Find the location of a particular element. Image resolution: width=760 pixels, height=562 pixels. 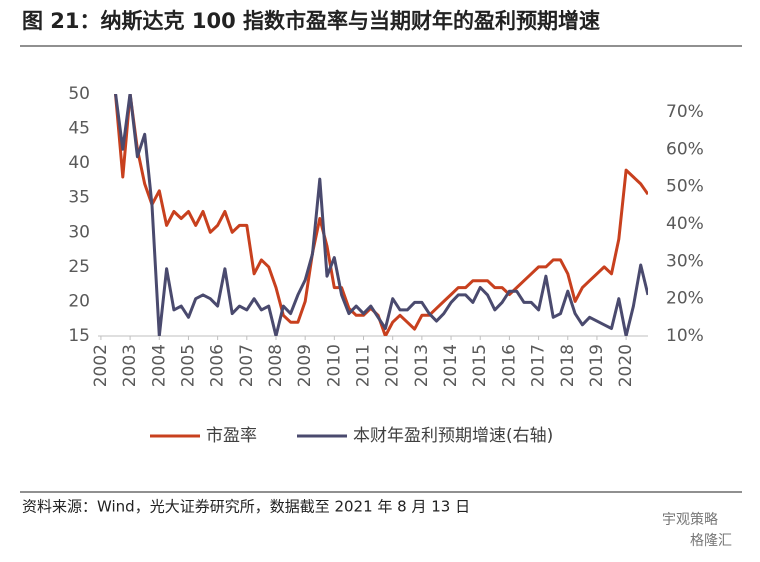

x-tick-label: 2002 is located at coordinates (101, 365).